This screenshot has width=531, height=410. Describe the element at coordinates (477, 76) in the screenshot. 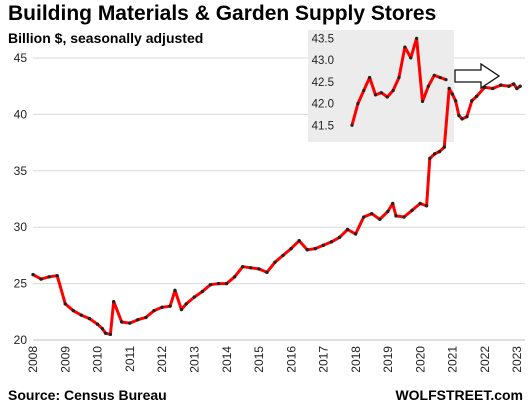

I see `arrow-right-icon` at that location.